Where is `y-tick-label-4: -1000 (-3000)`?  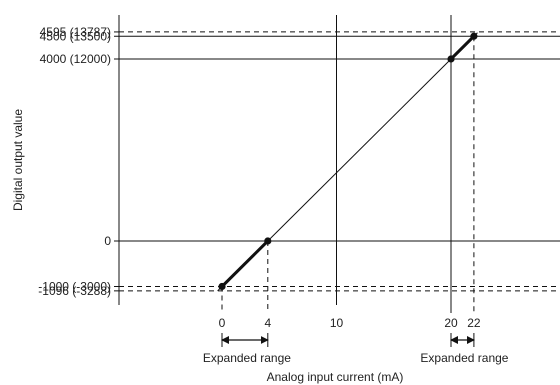 y-tick-label-4: -1000 (-3000) is located at coordinates (74, 287).